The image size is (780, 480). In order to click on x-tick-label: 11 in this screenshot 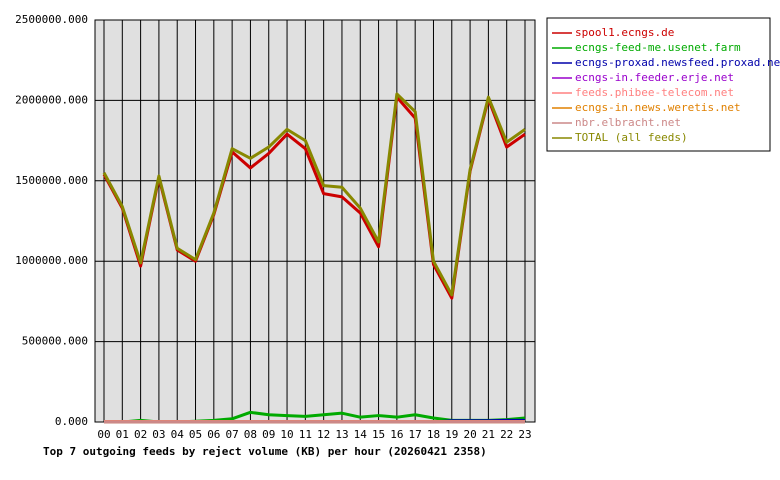, I will do `click(305, 434)`.